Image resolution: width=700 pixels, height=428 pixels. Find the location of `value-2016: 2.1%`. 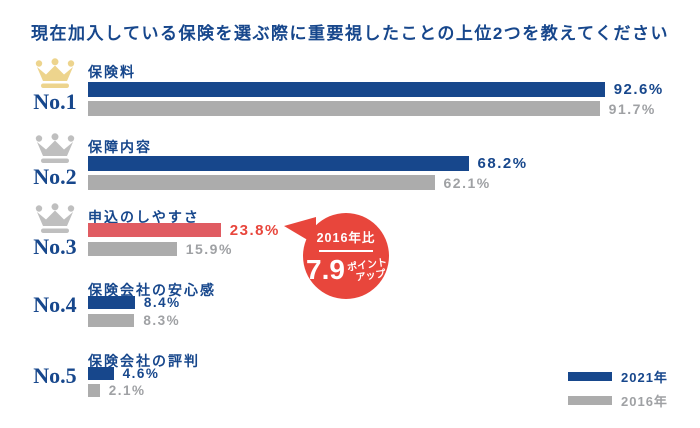

value-2016: 2.1% is located at coordinates (127, 390).